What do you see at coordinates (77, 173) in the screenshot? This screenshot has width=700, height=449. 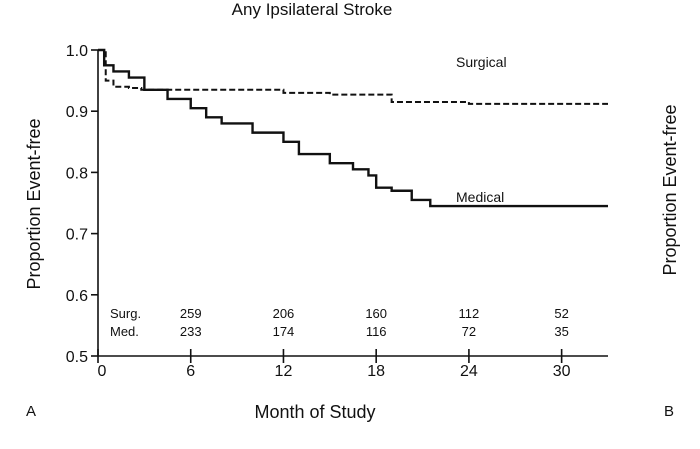 I see `y-tick-label: 0.8` at bounding box center [77, 173].